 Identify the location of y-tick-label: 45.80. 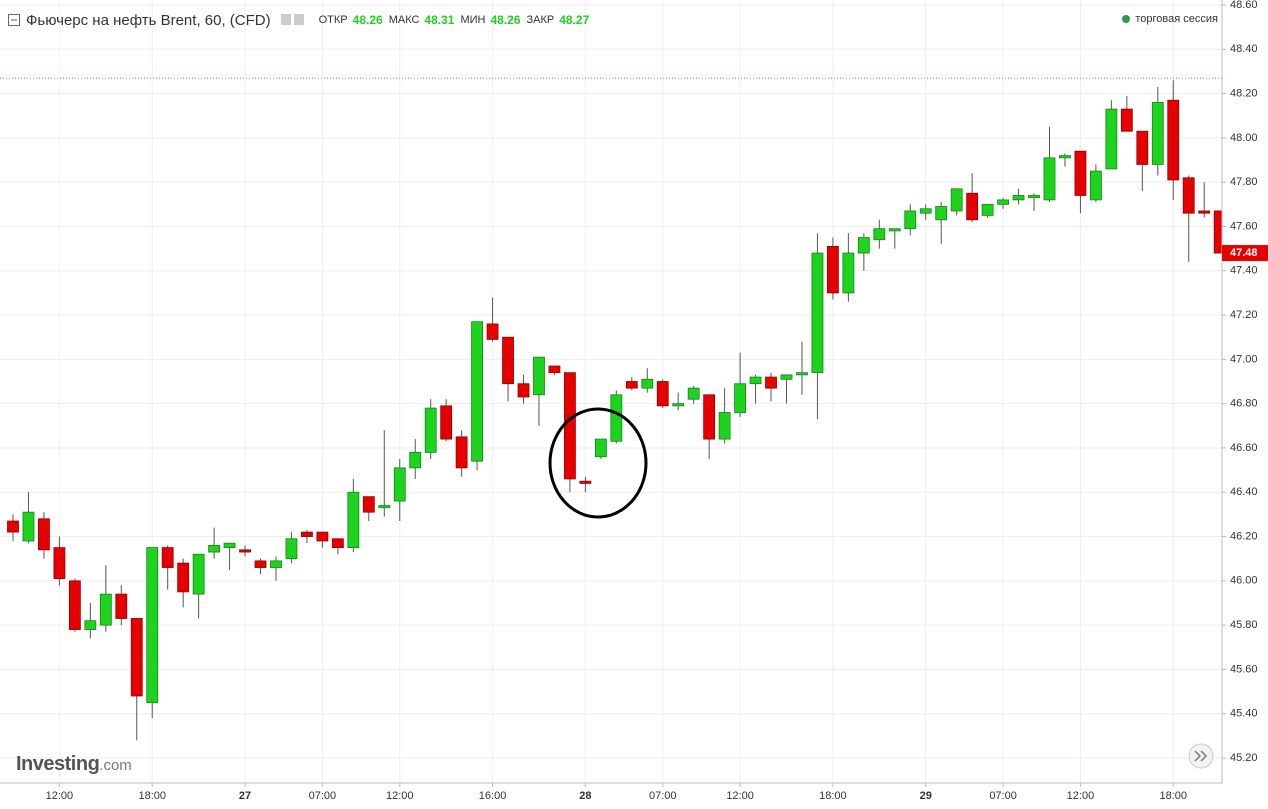
(1244, 625).